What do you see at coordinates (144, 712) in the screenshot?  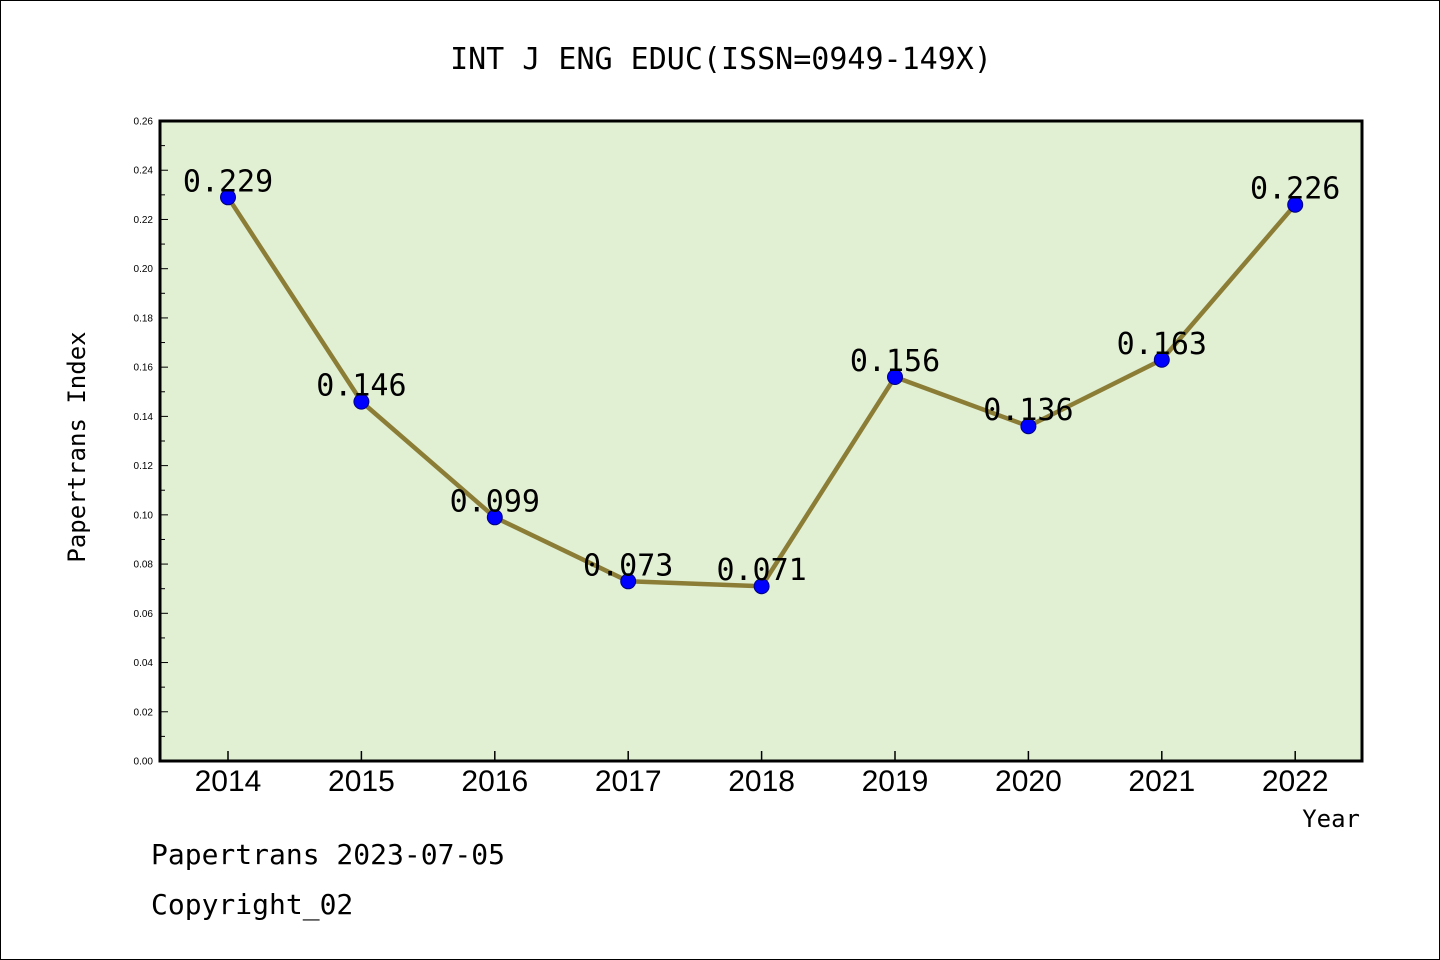 I see `y-tick-label: 0.02` at bounding box center [144, 712].